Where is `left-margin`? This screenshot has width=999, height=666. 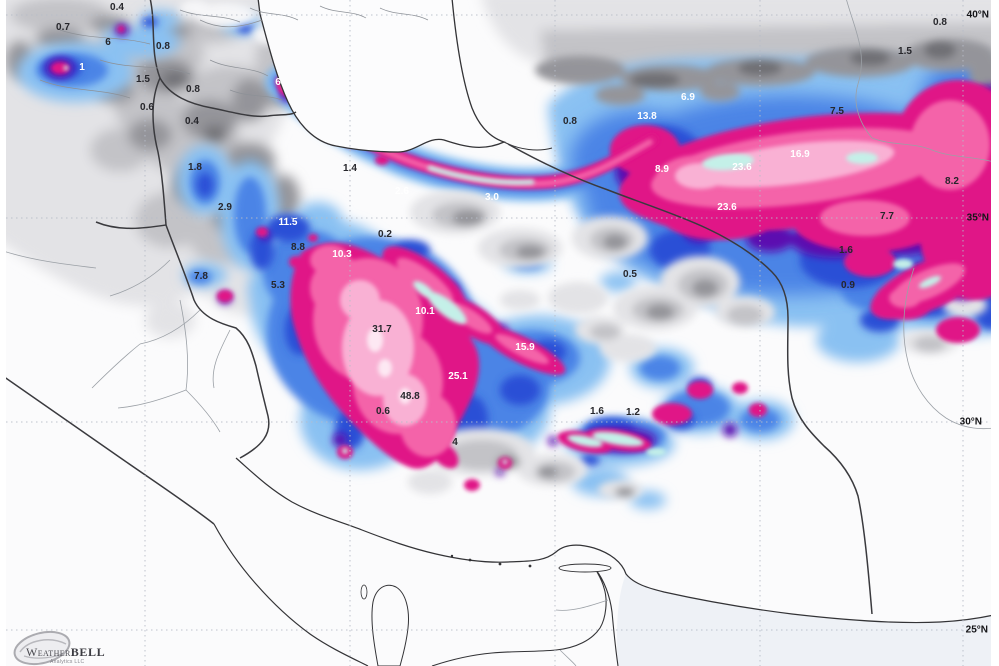
left-margin is located at coordinates (3, 333).